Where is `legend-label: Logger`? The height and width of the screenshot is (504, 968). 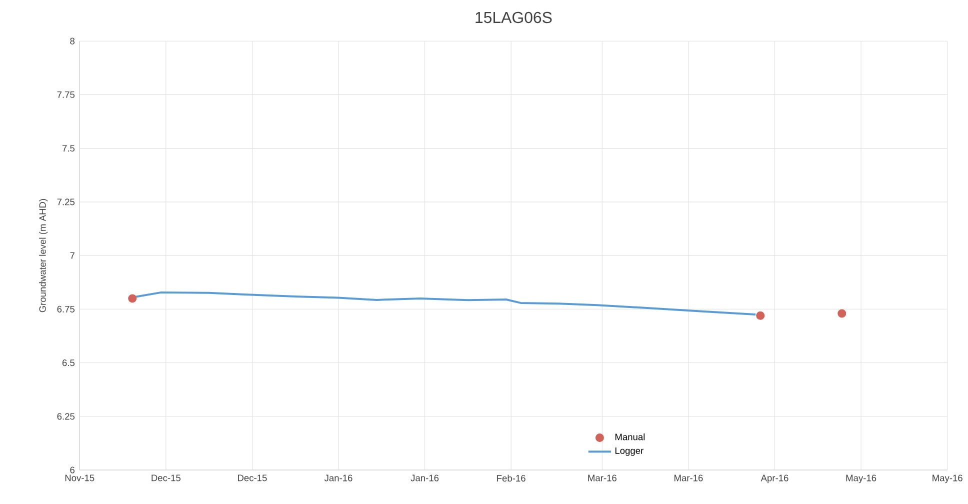
legend-label: Logger is located at coordinates (629, 451).